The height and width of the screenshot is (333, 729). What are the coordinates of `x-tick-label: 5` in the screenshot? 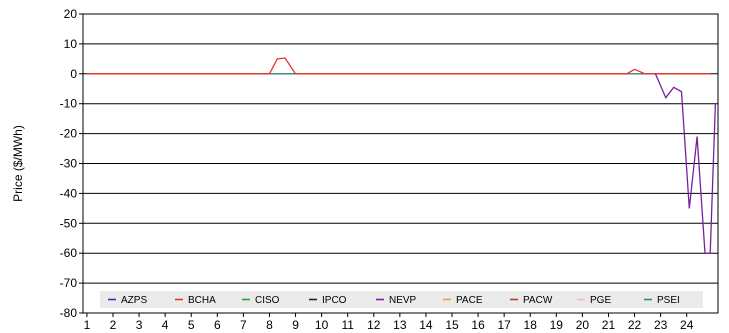 It's located at (191, 325).